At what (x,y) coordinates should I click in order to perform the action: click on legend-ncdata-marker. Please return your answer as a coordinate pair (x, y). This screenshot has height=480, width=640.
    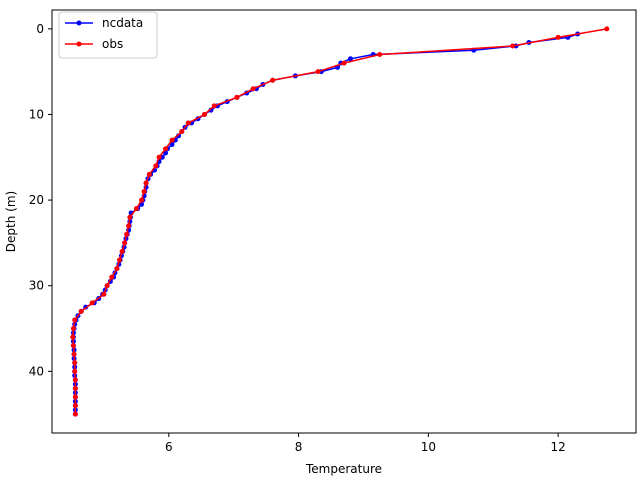
    Looking at the image, I should click on (79, 23).